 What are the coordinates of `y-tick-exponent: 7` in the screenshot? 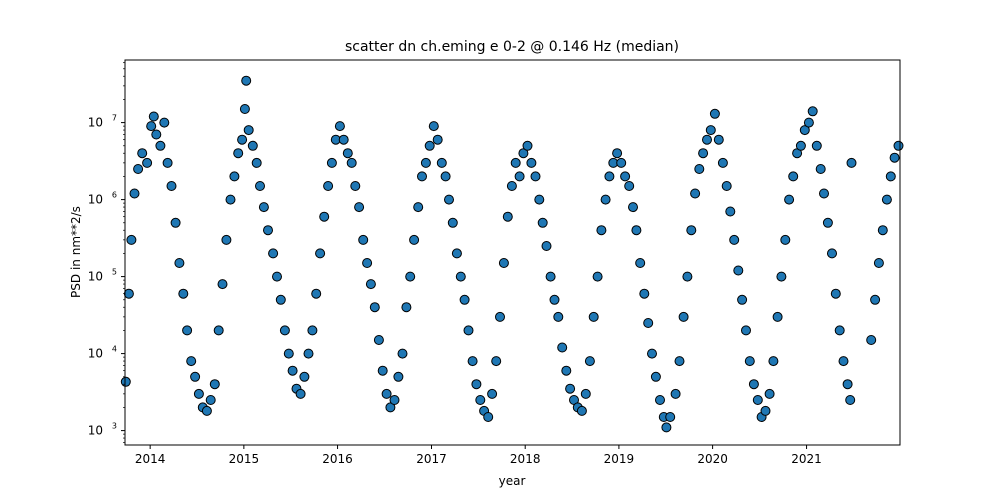 It's located at (114, 118).